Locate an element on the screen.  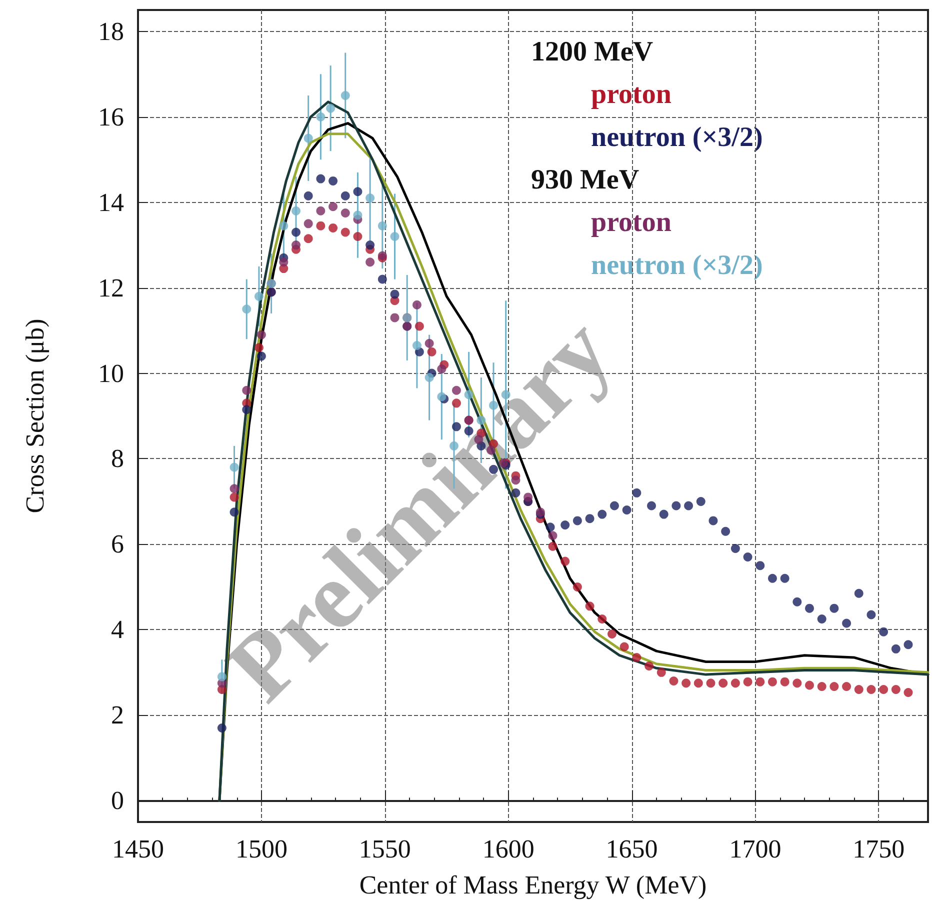
x-tick-label: 1600 is located at coordinates (508, 849).